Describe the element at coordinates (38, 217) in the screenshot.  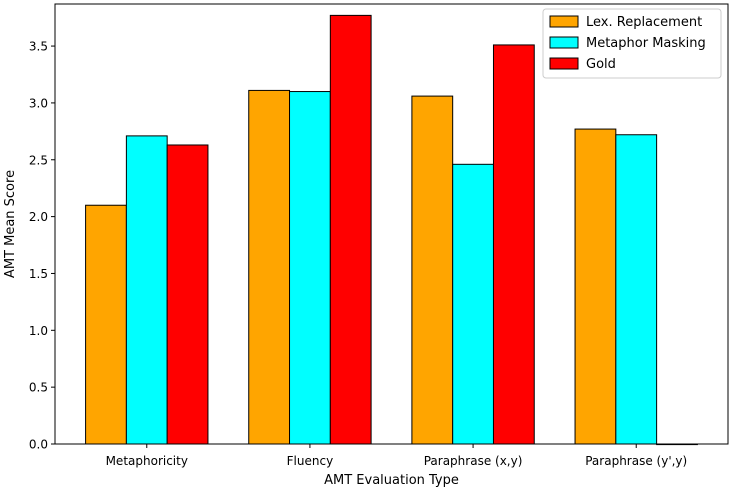
I see `y-tick-label: 2.0` at that location.